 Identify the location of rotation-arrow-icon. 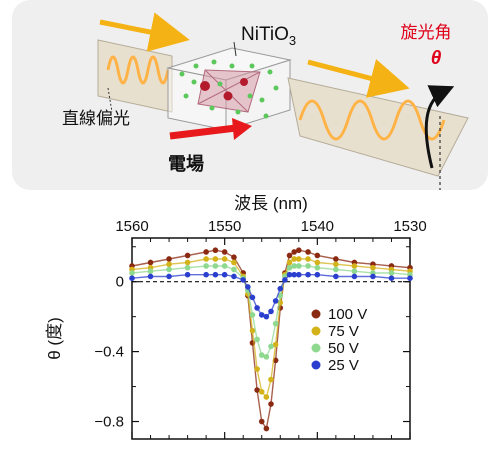
(439, 127).